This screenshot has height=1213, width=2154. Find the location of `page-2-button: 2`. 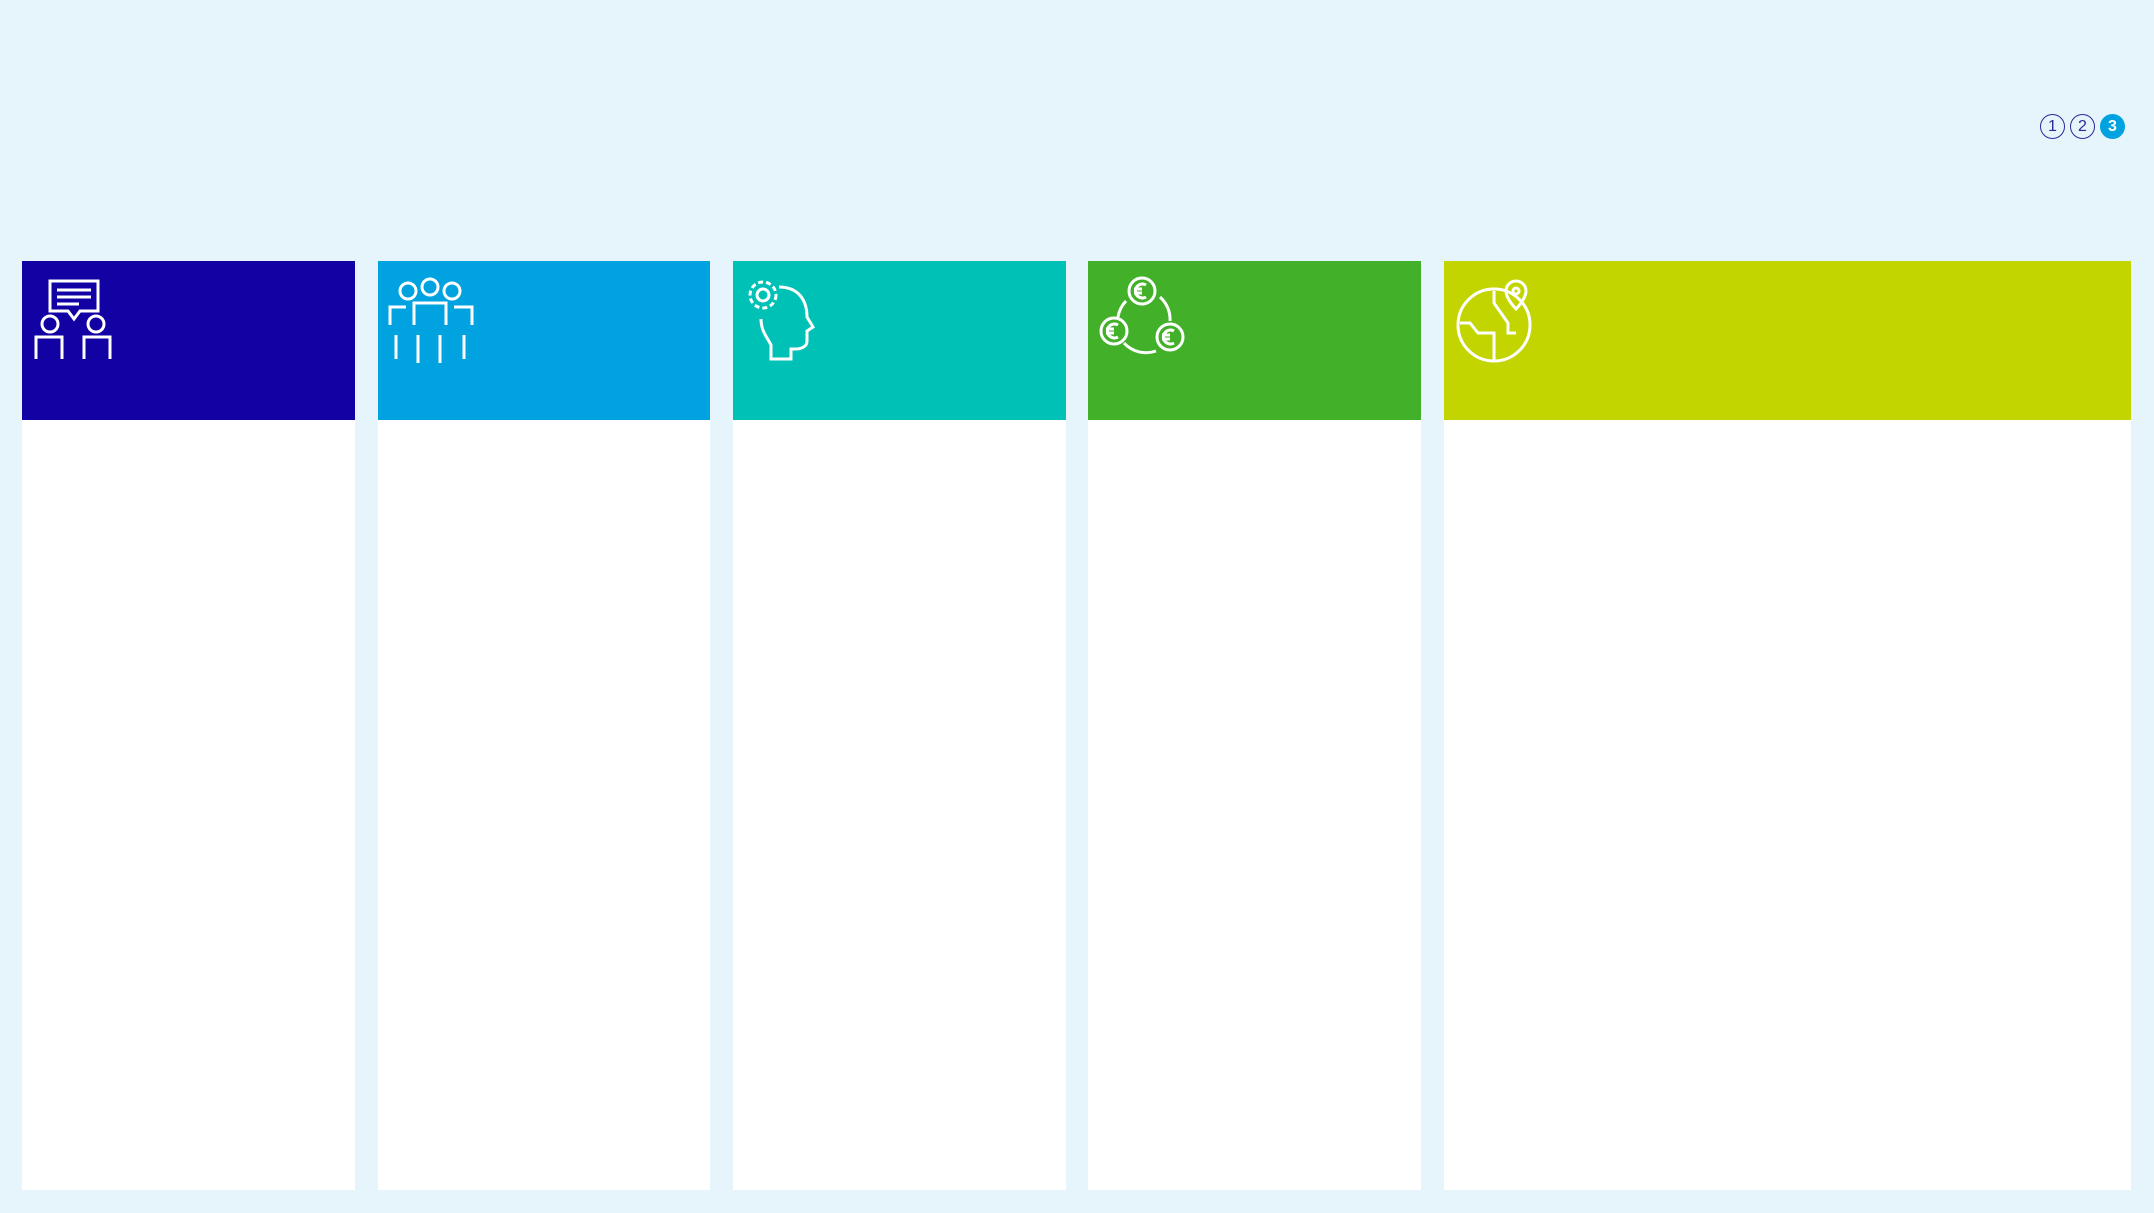

page-2-button: 2 is located at coordinates (2082, 126).